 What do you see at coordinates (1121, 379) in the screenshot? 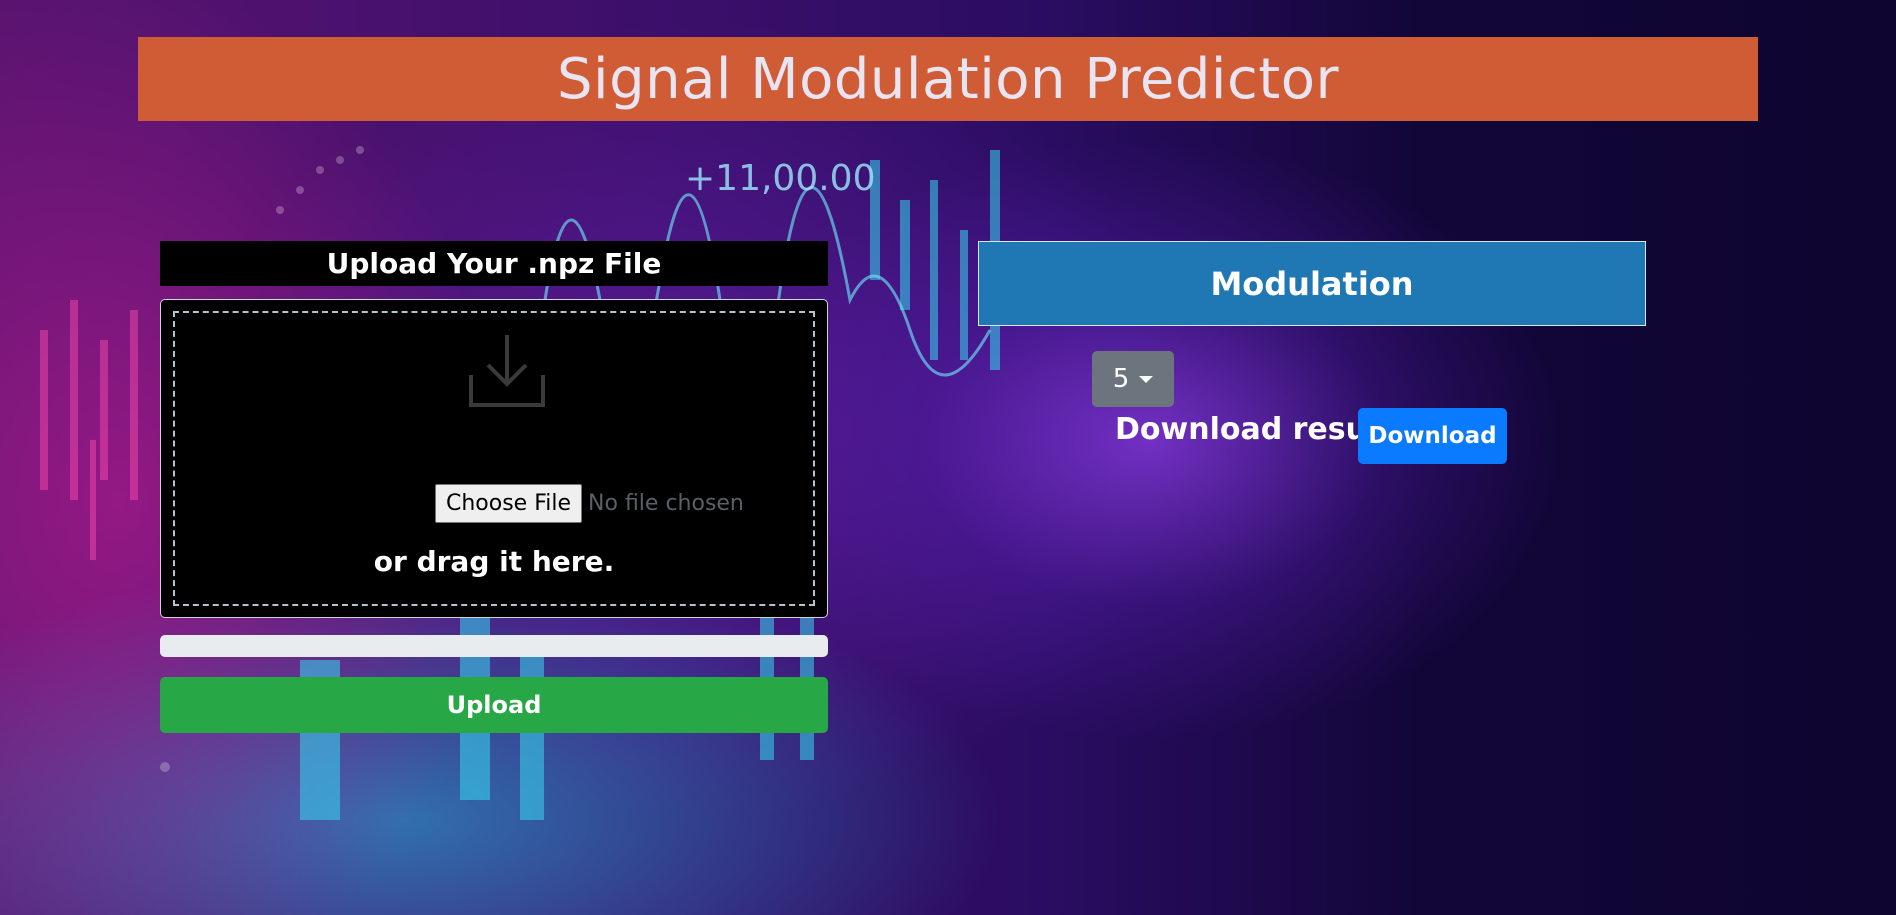
I see `dropdown-value: 5` at bounding box center [1121, 379].